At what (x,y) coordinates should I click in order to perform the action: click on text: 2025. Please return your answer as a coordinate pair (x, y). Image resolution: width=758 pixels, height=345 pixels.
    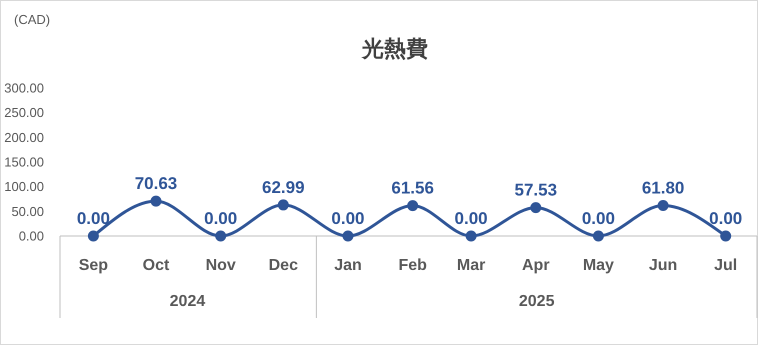
    Looking at the image, I should click on (536, 301).